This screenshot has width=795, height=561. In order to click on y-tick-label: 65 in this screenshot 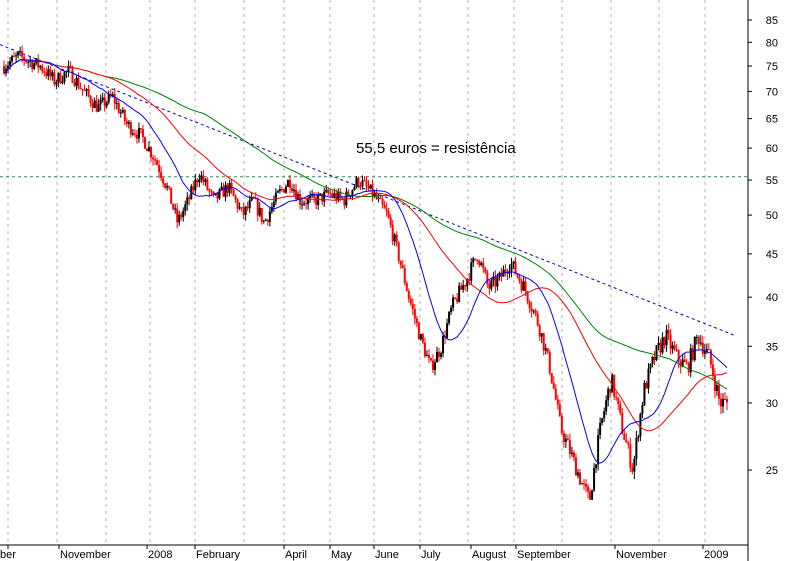, I will do `click(772, 120)`.